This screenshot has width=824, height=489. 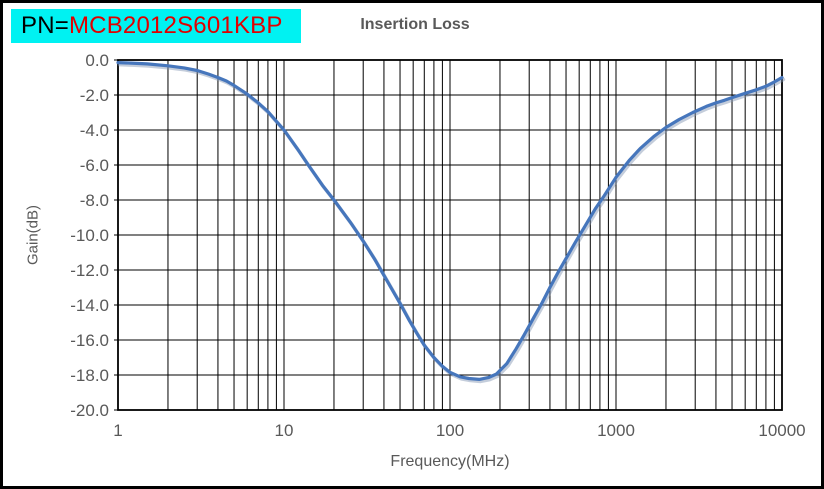 What do you see at coordinates (89, 270) in the screenshot?
I see `y-tick-label: -12.0` at bounding box center [89, 270].